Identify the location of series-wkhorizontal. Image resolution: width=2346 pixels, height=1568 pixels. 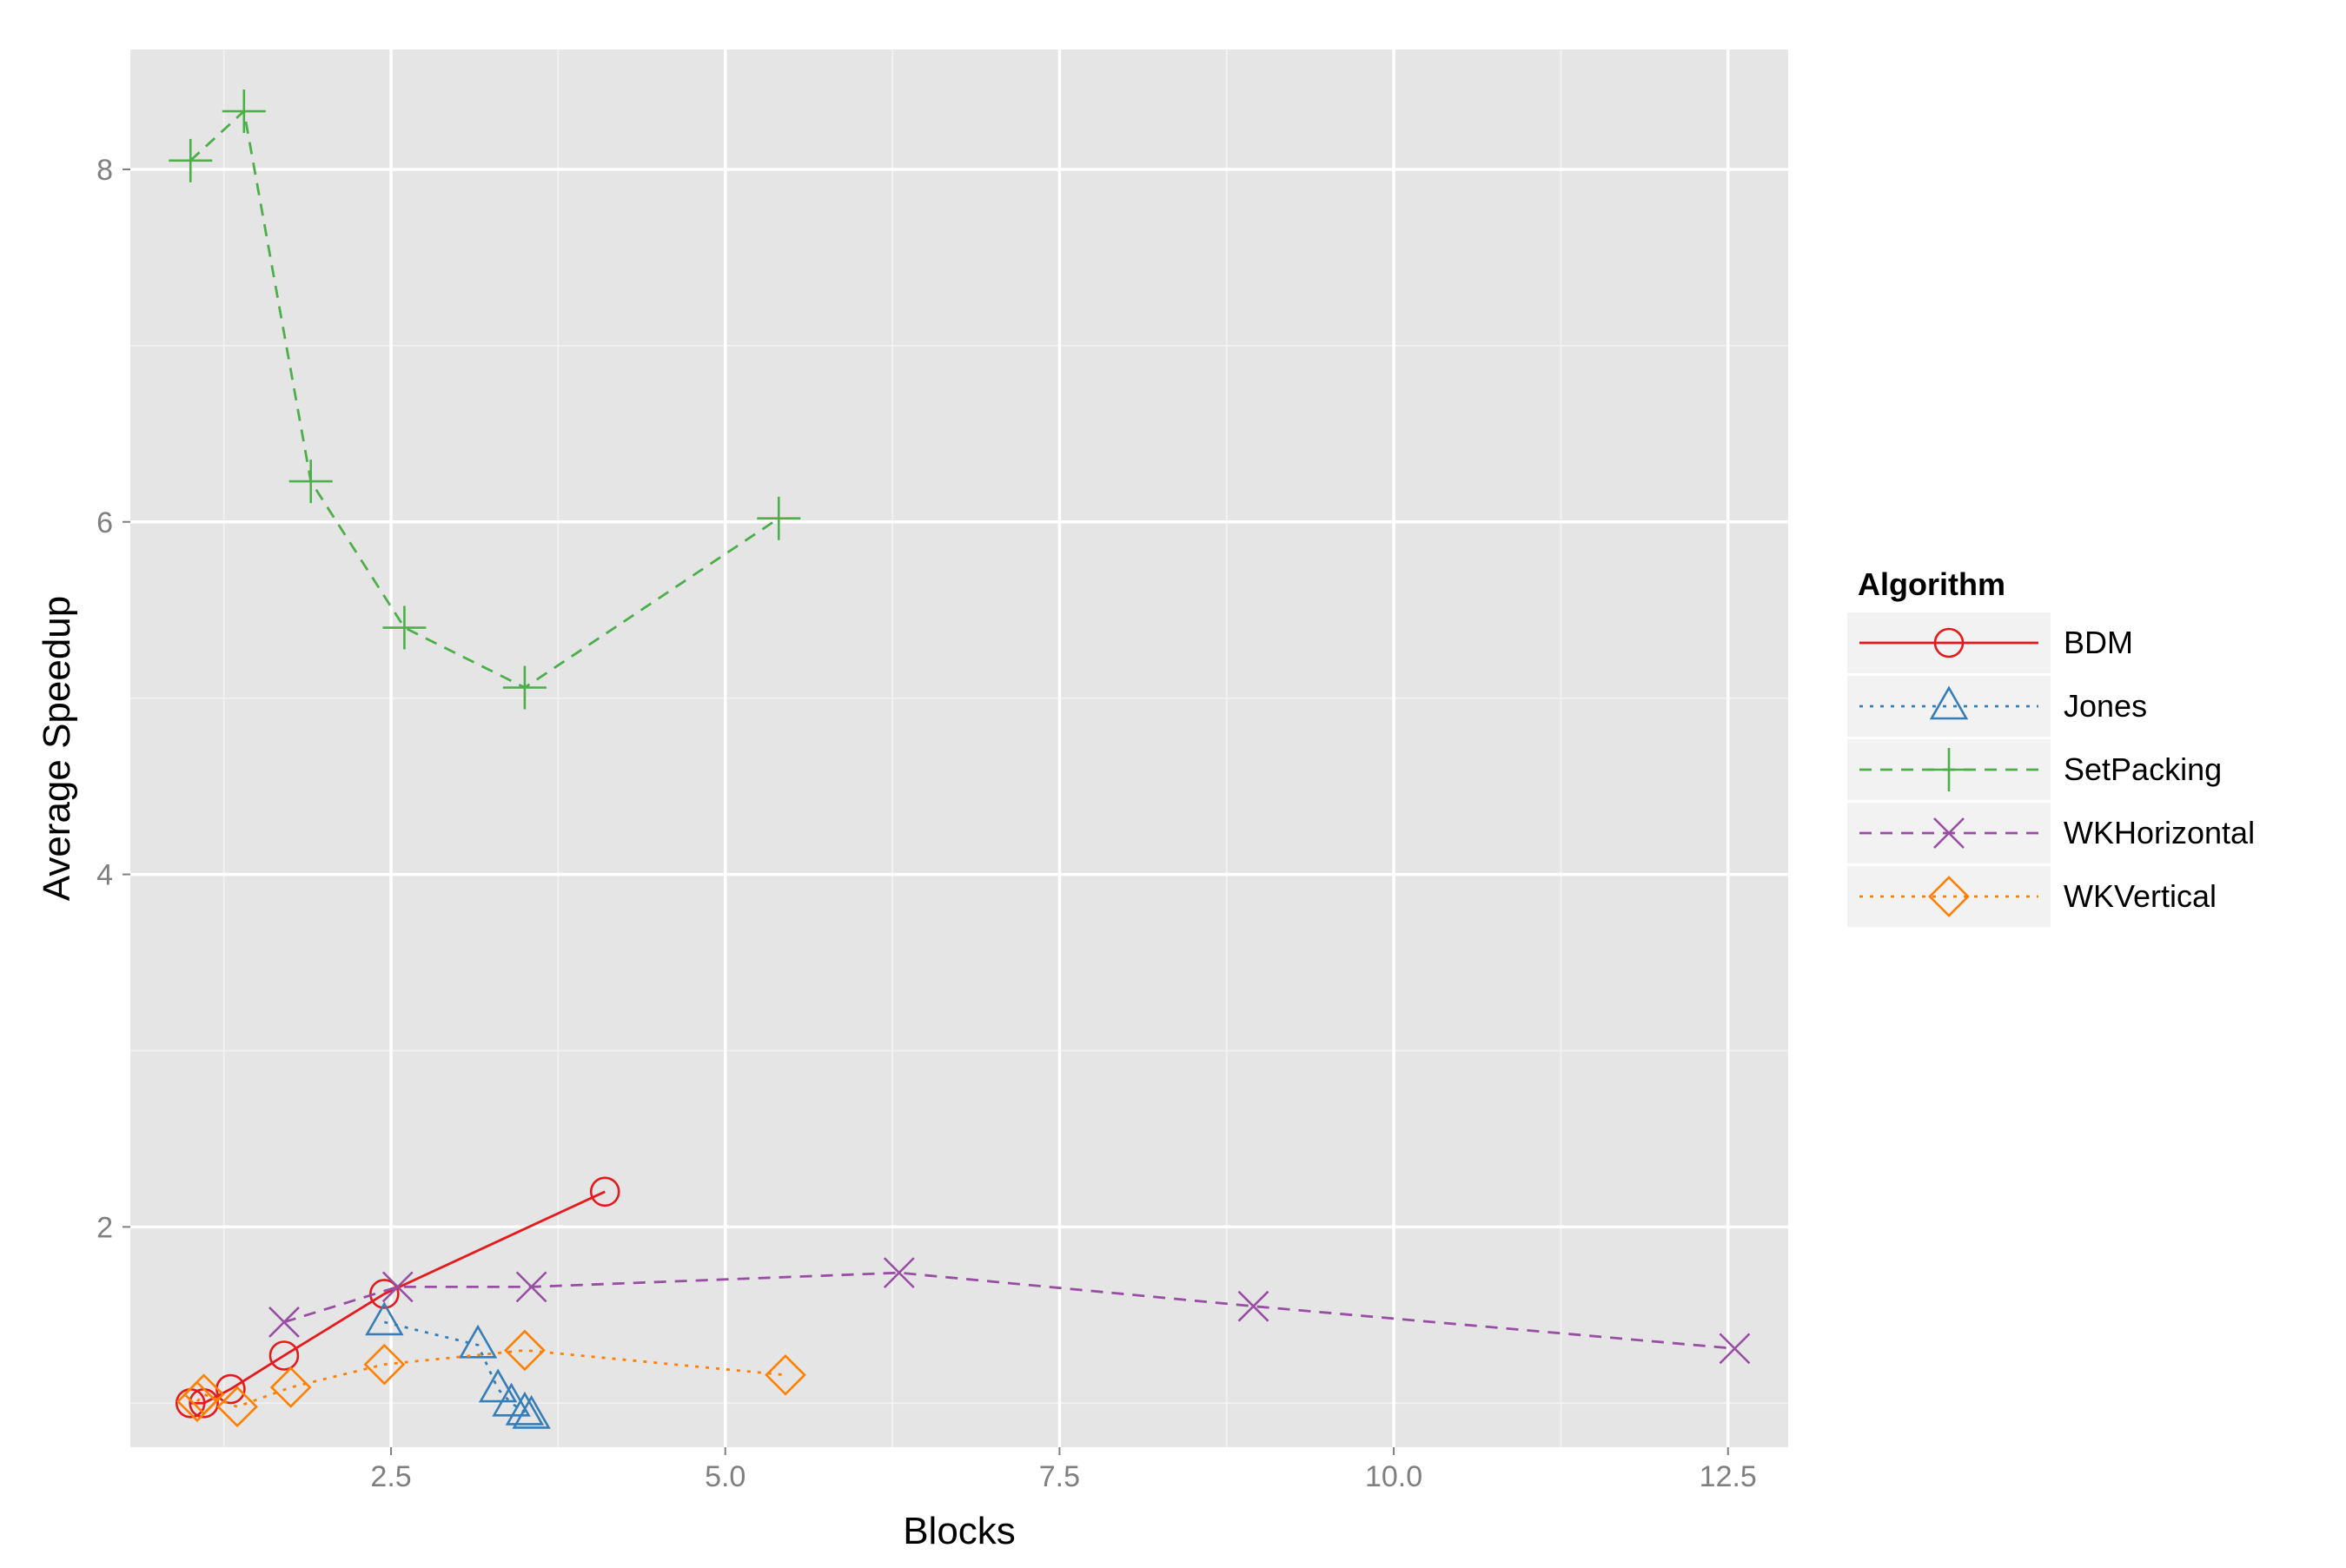
(1010, 1311).